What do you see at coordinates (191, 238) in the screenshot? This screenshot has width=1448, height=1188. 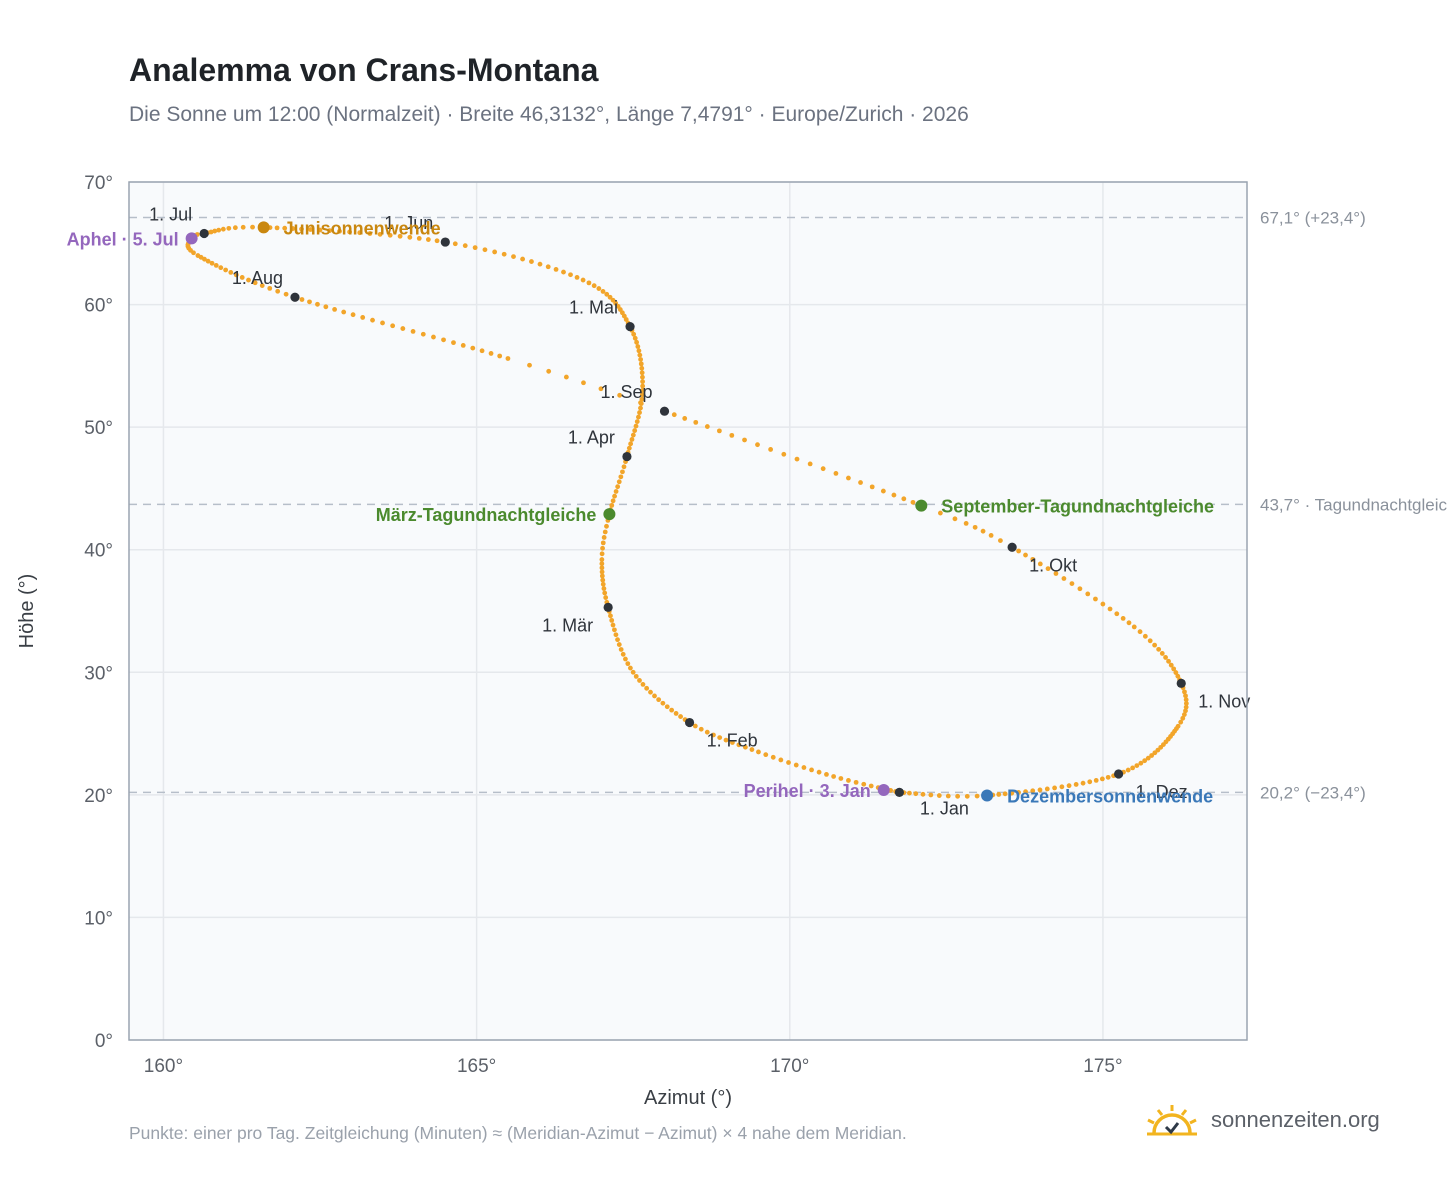 I see `event-marker` at bounding box center [191, 238].